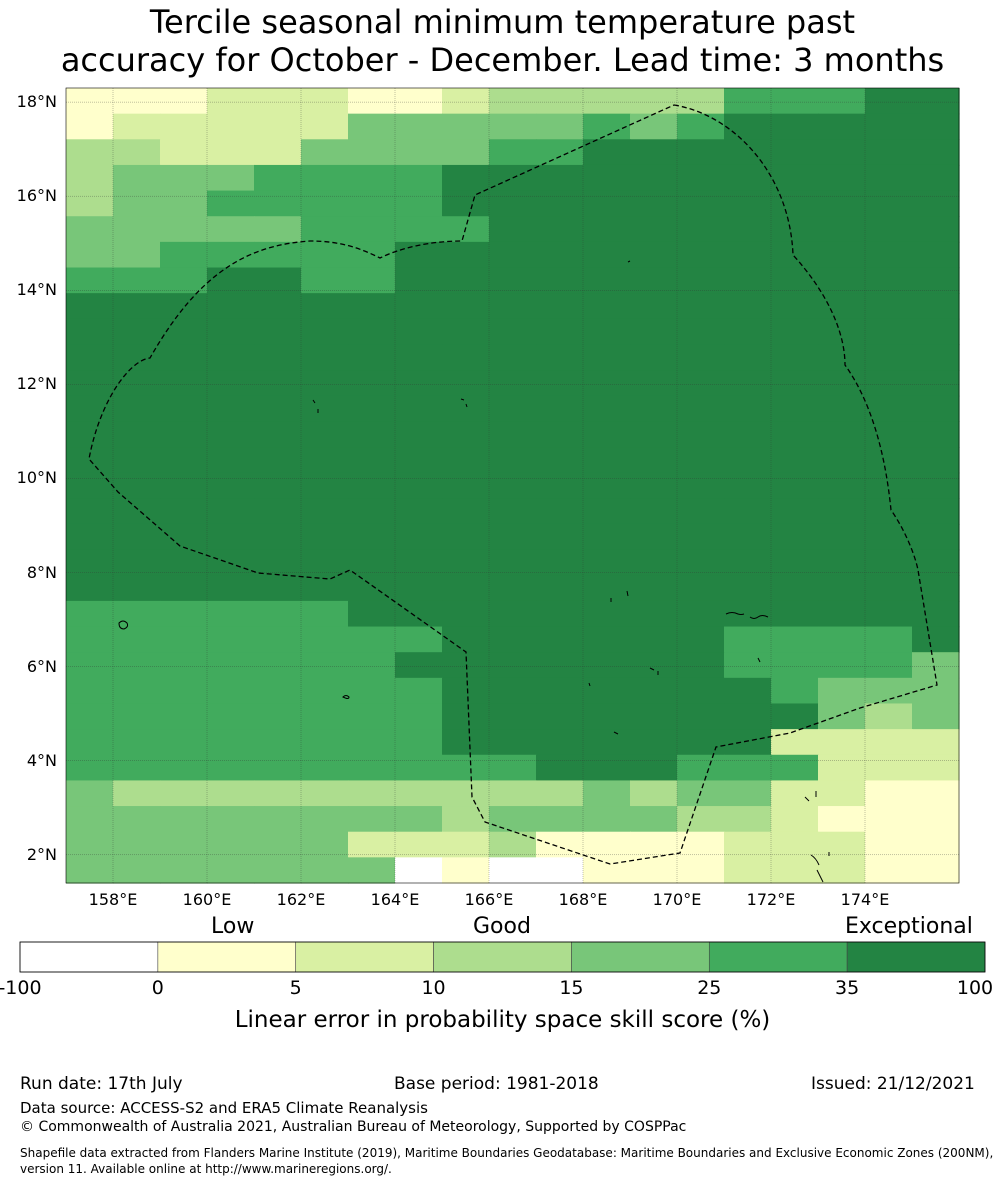 This screenshot has width=1005, height=1185. I want to click on colorbar, so click(502, 957).